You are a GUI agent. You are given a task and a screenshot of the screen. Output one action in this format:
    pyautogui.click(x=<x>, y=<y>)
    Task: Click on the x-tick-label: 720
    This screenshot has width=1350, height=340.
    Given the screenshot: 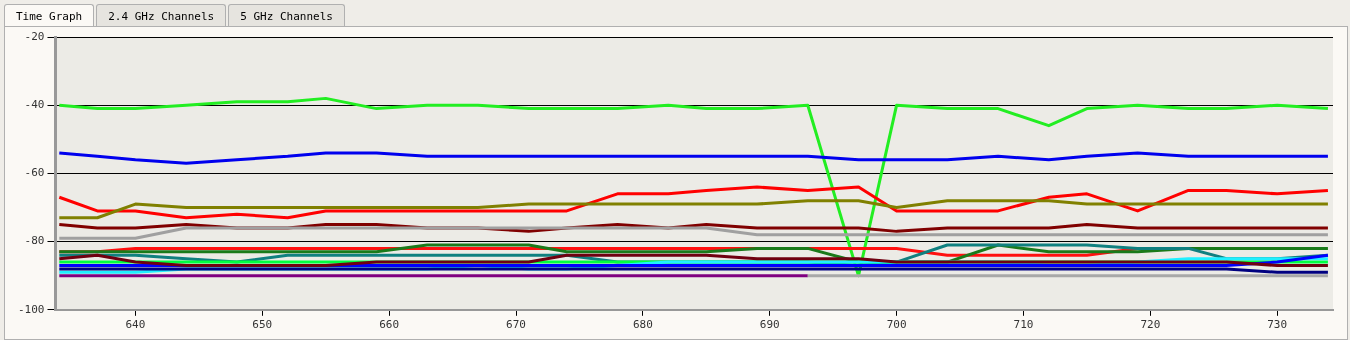 What is the action you would take?
    pyautogui.click(x=1150, y=325)
    